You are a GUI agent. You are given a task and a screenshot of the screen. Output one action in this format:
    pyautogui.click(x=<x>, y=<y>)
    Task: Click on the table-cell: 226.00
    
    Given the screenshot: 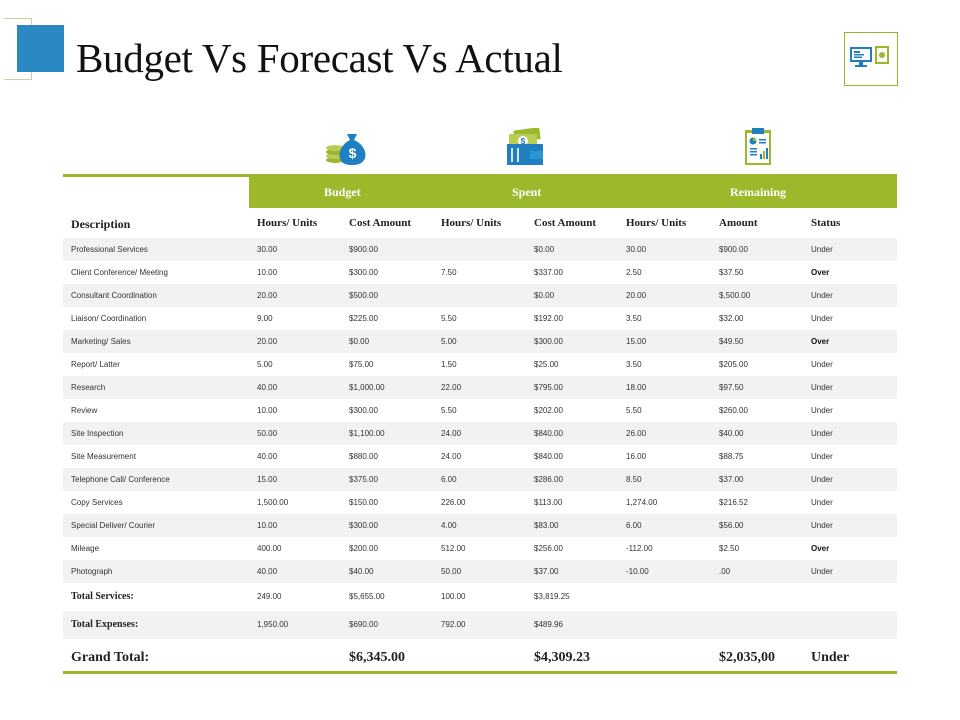 What is the action you would take?
    pyautogui.click(x=453, y=502)
    